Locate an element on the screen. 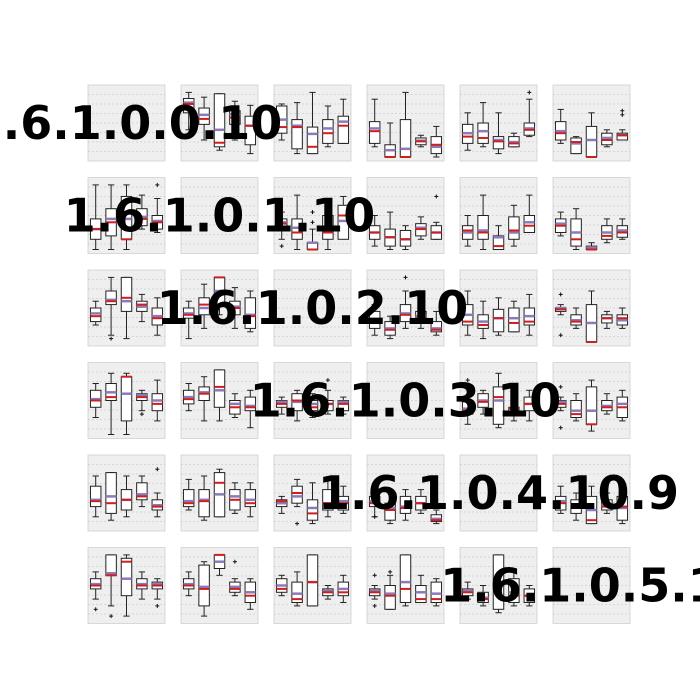 The width and height of the screenshot is (700, 700). panel-r0-c5 is located at coordinates (591, 123).